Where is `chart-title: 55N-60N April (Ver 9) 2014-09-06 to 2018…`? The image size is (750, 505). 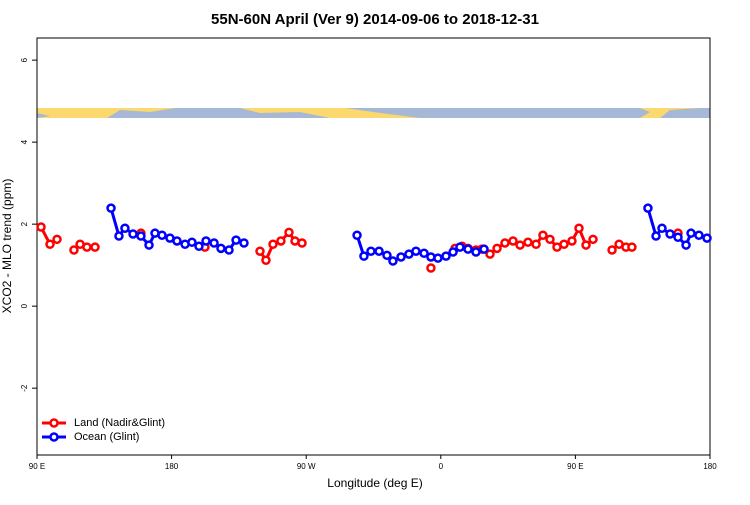 chart-title: 55N-60N April (Ver 9) 2014-09-06 to 2018… is located at coordinates (375, 19).